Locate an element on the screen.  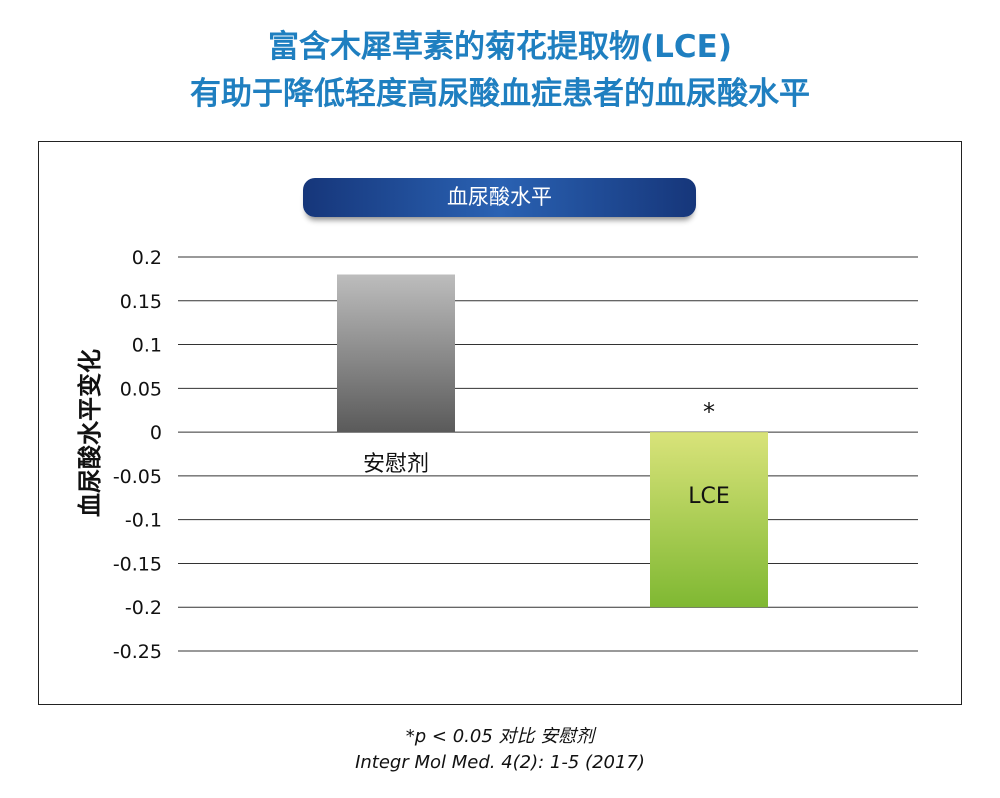
bar-lce is located at coordinates (709, 520).